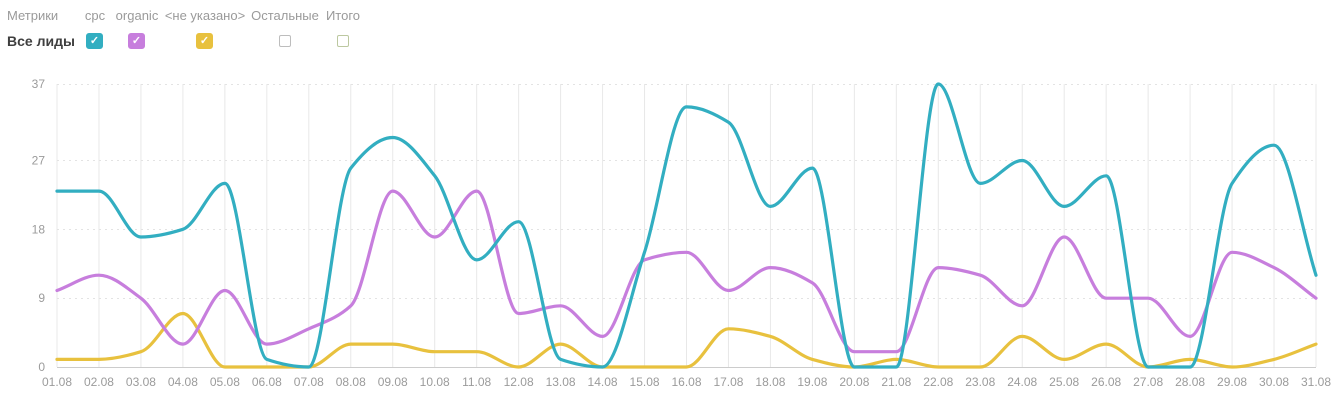  Describe the element at coordinates (141, 382) in the screenshot. I see `x-axis-tick-label: 03.08` at that location.